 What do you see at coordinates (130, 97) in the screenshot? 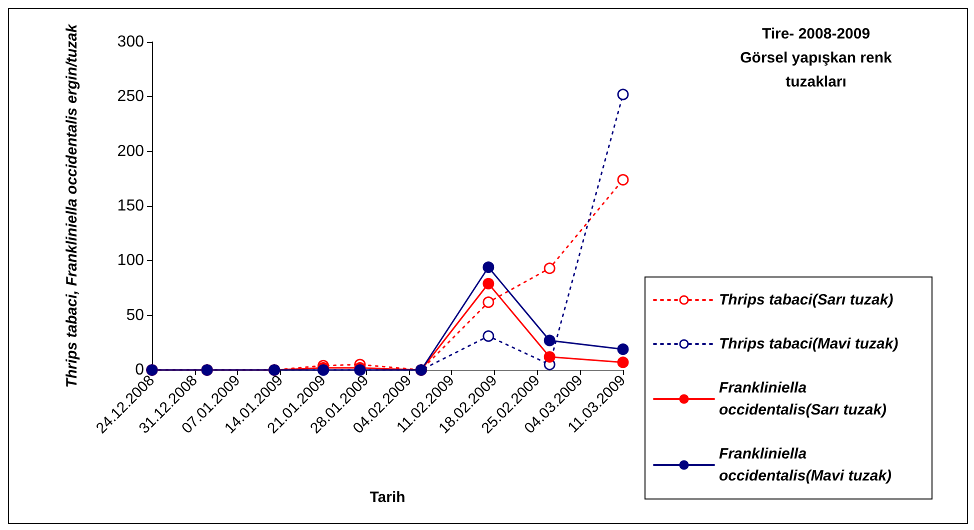
I see `y-tick-label: 250` at bounding box center [130, 97].